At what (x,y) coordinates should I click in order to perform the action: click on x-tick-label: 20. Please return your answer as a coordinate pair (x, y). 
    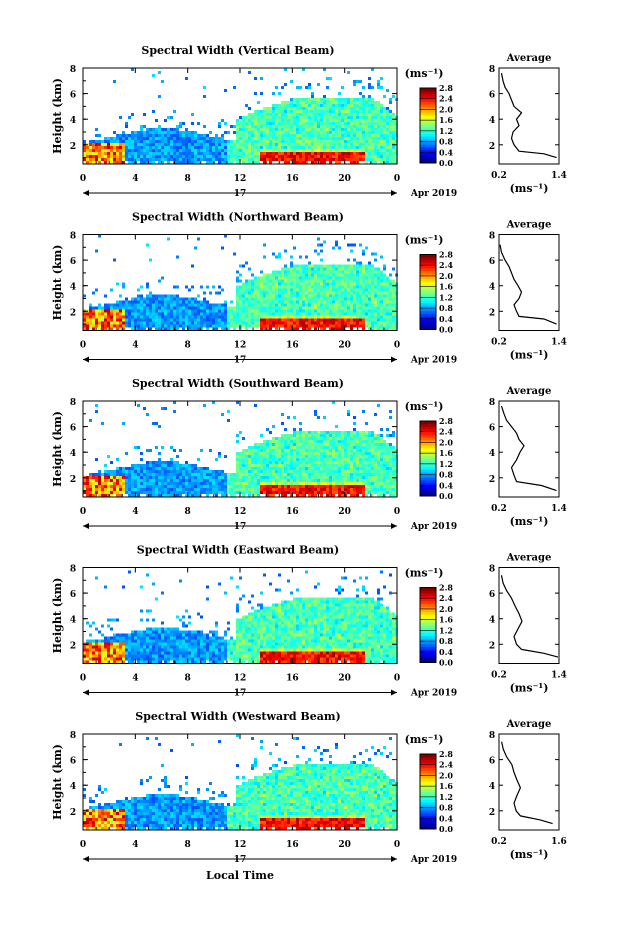
    Looking at the image, I should click on (344, 346).